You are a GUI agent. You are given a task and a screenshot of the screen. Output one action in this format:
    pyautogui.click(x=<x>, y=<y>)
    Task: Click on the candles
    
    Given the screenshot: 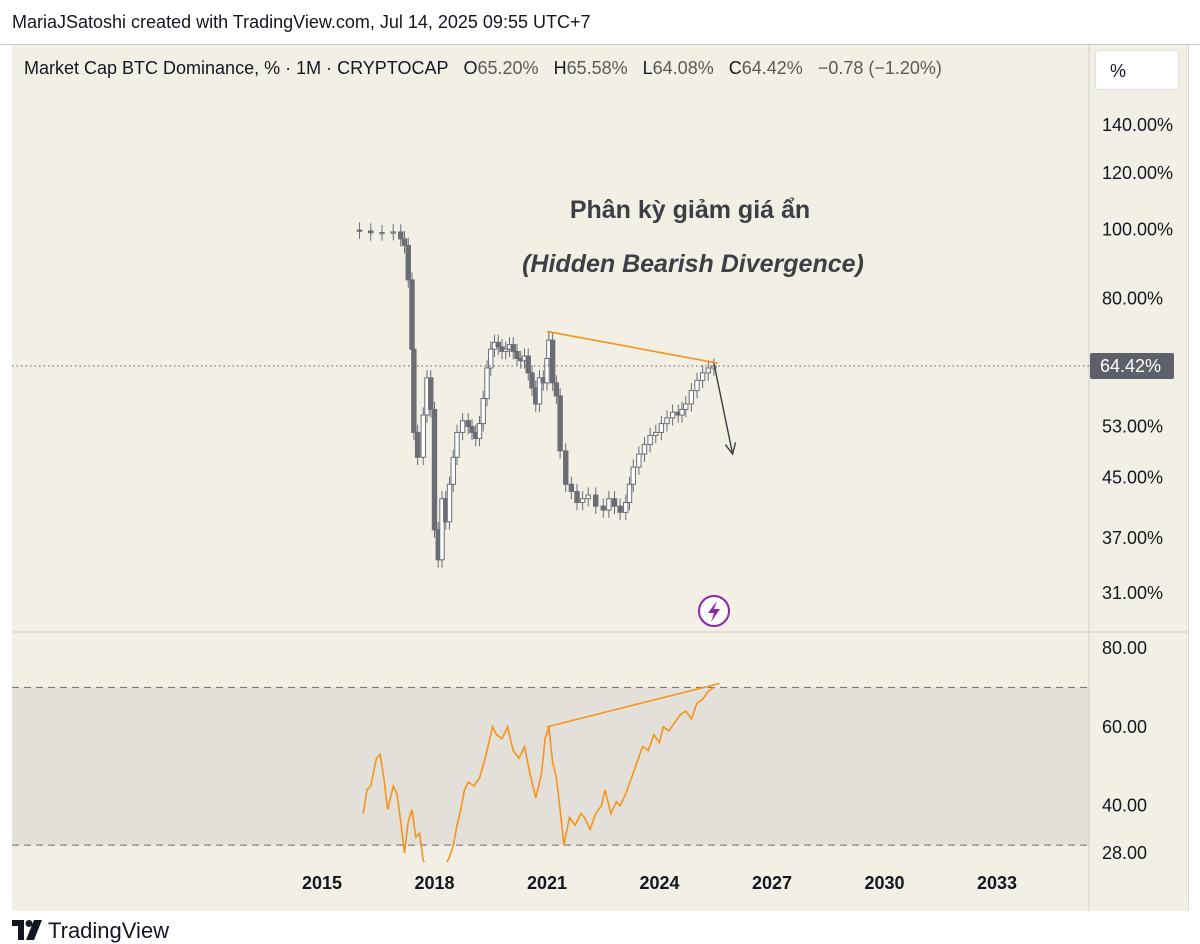 What is the action you would take?
    pyautogui.click(x=536, y=395)
    